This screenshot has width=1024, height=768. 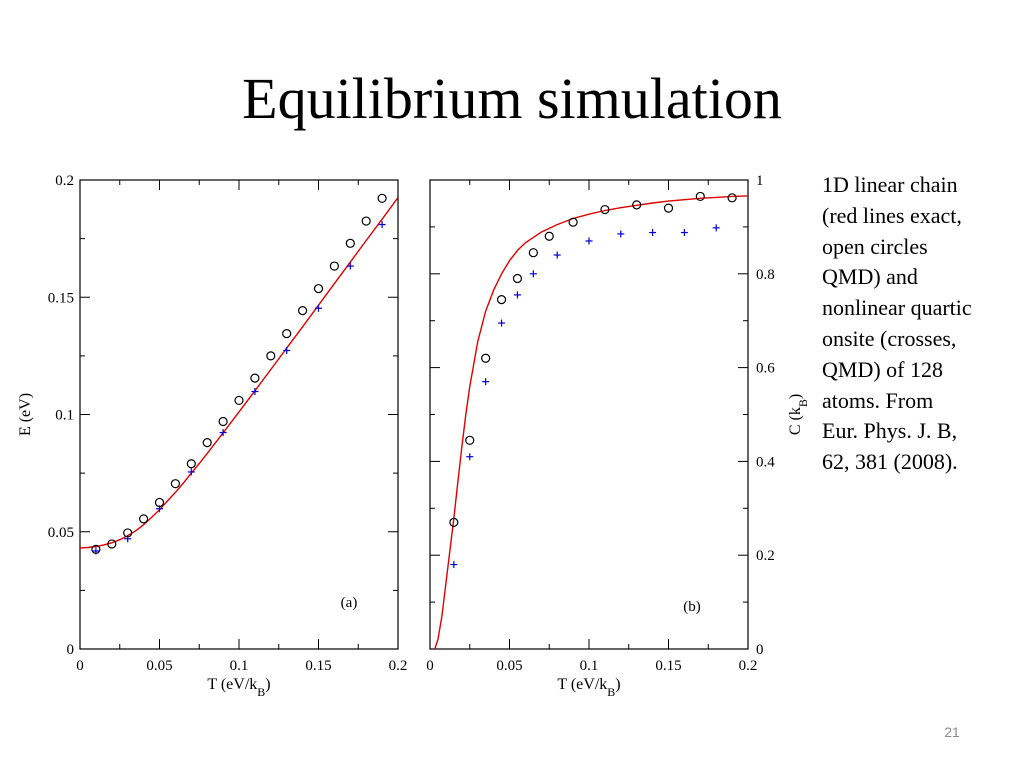 What do you see at coordinates (760, 181) in the screenshot?
I see `y-tick-label: 1` at bounding box center [760, 181].